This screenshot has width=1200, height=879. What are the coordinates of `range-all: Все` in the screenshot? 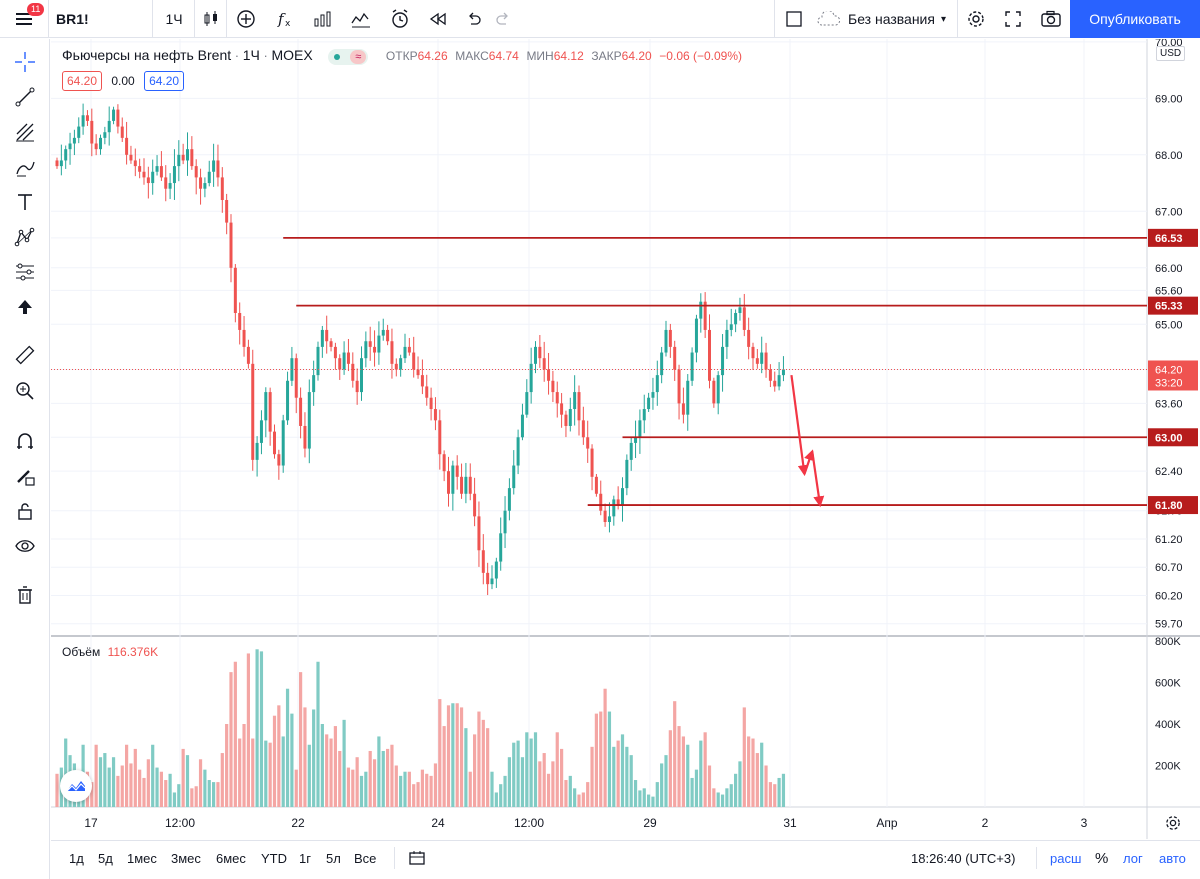 It's located at (365, 858).